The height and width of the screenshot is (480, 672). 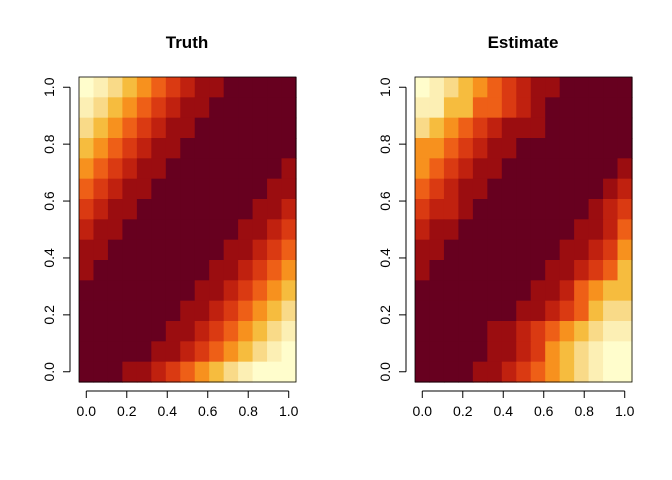 I want to click on x-axis-truth: 0.0 0.2 0.4 0.6 0.8 1.0, so click(x=188, y=404).